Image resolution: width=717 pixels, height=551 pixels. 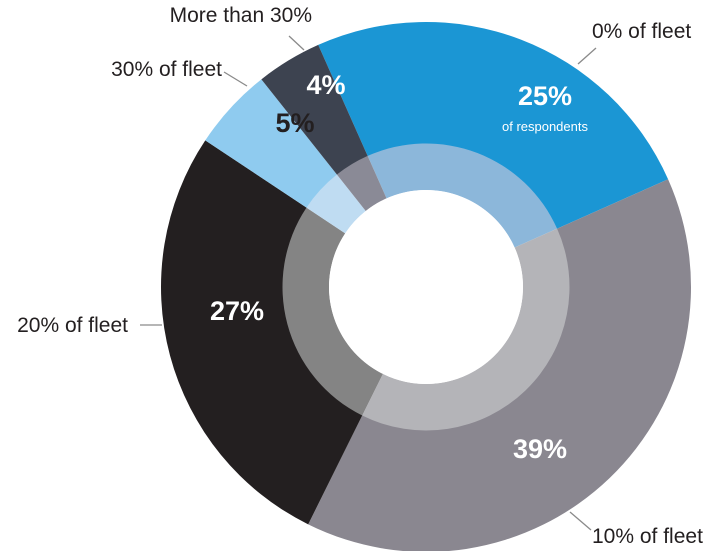 I want to click on value-label-20pct-of-fleet: 27%, so click(x=237, y=311).